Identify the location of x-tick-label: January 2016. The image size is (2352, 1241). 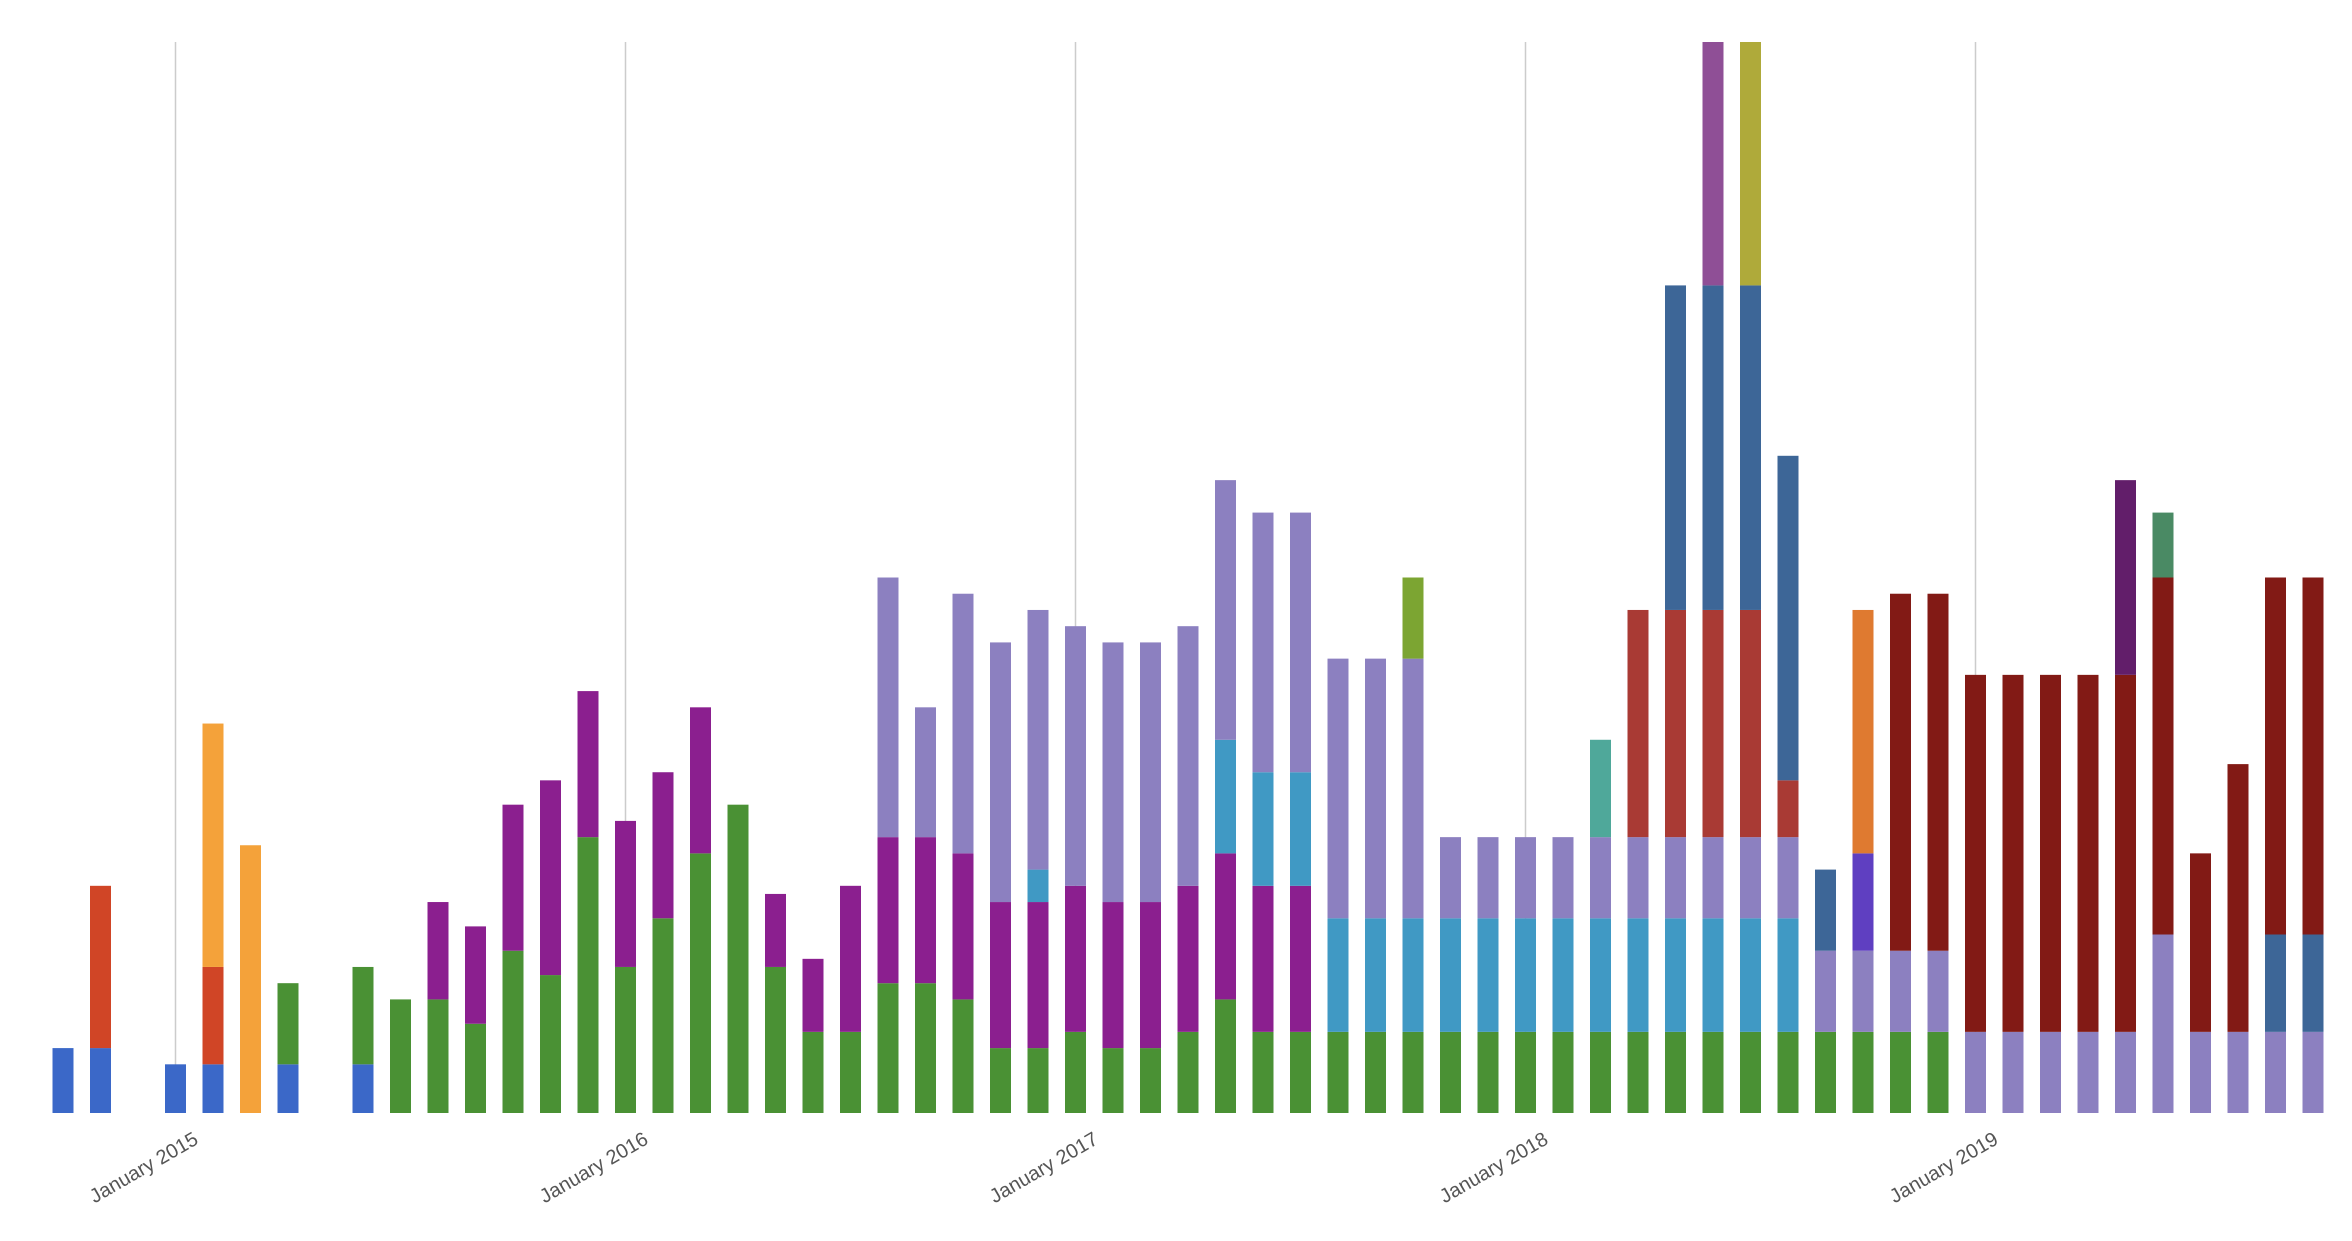
(594, 1168).